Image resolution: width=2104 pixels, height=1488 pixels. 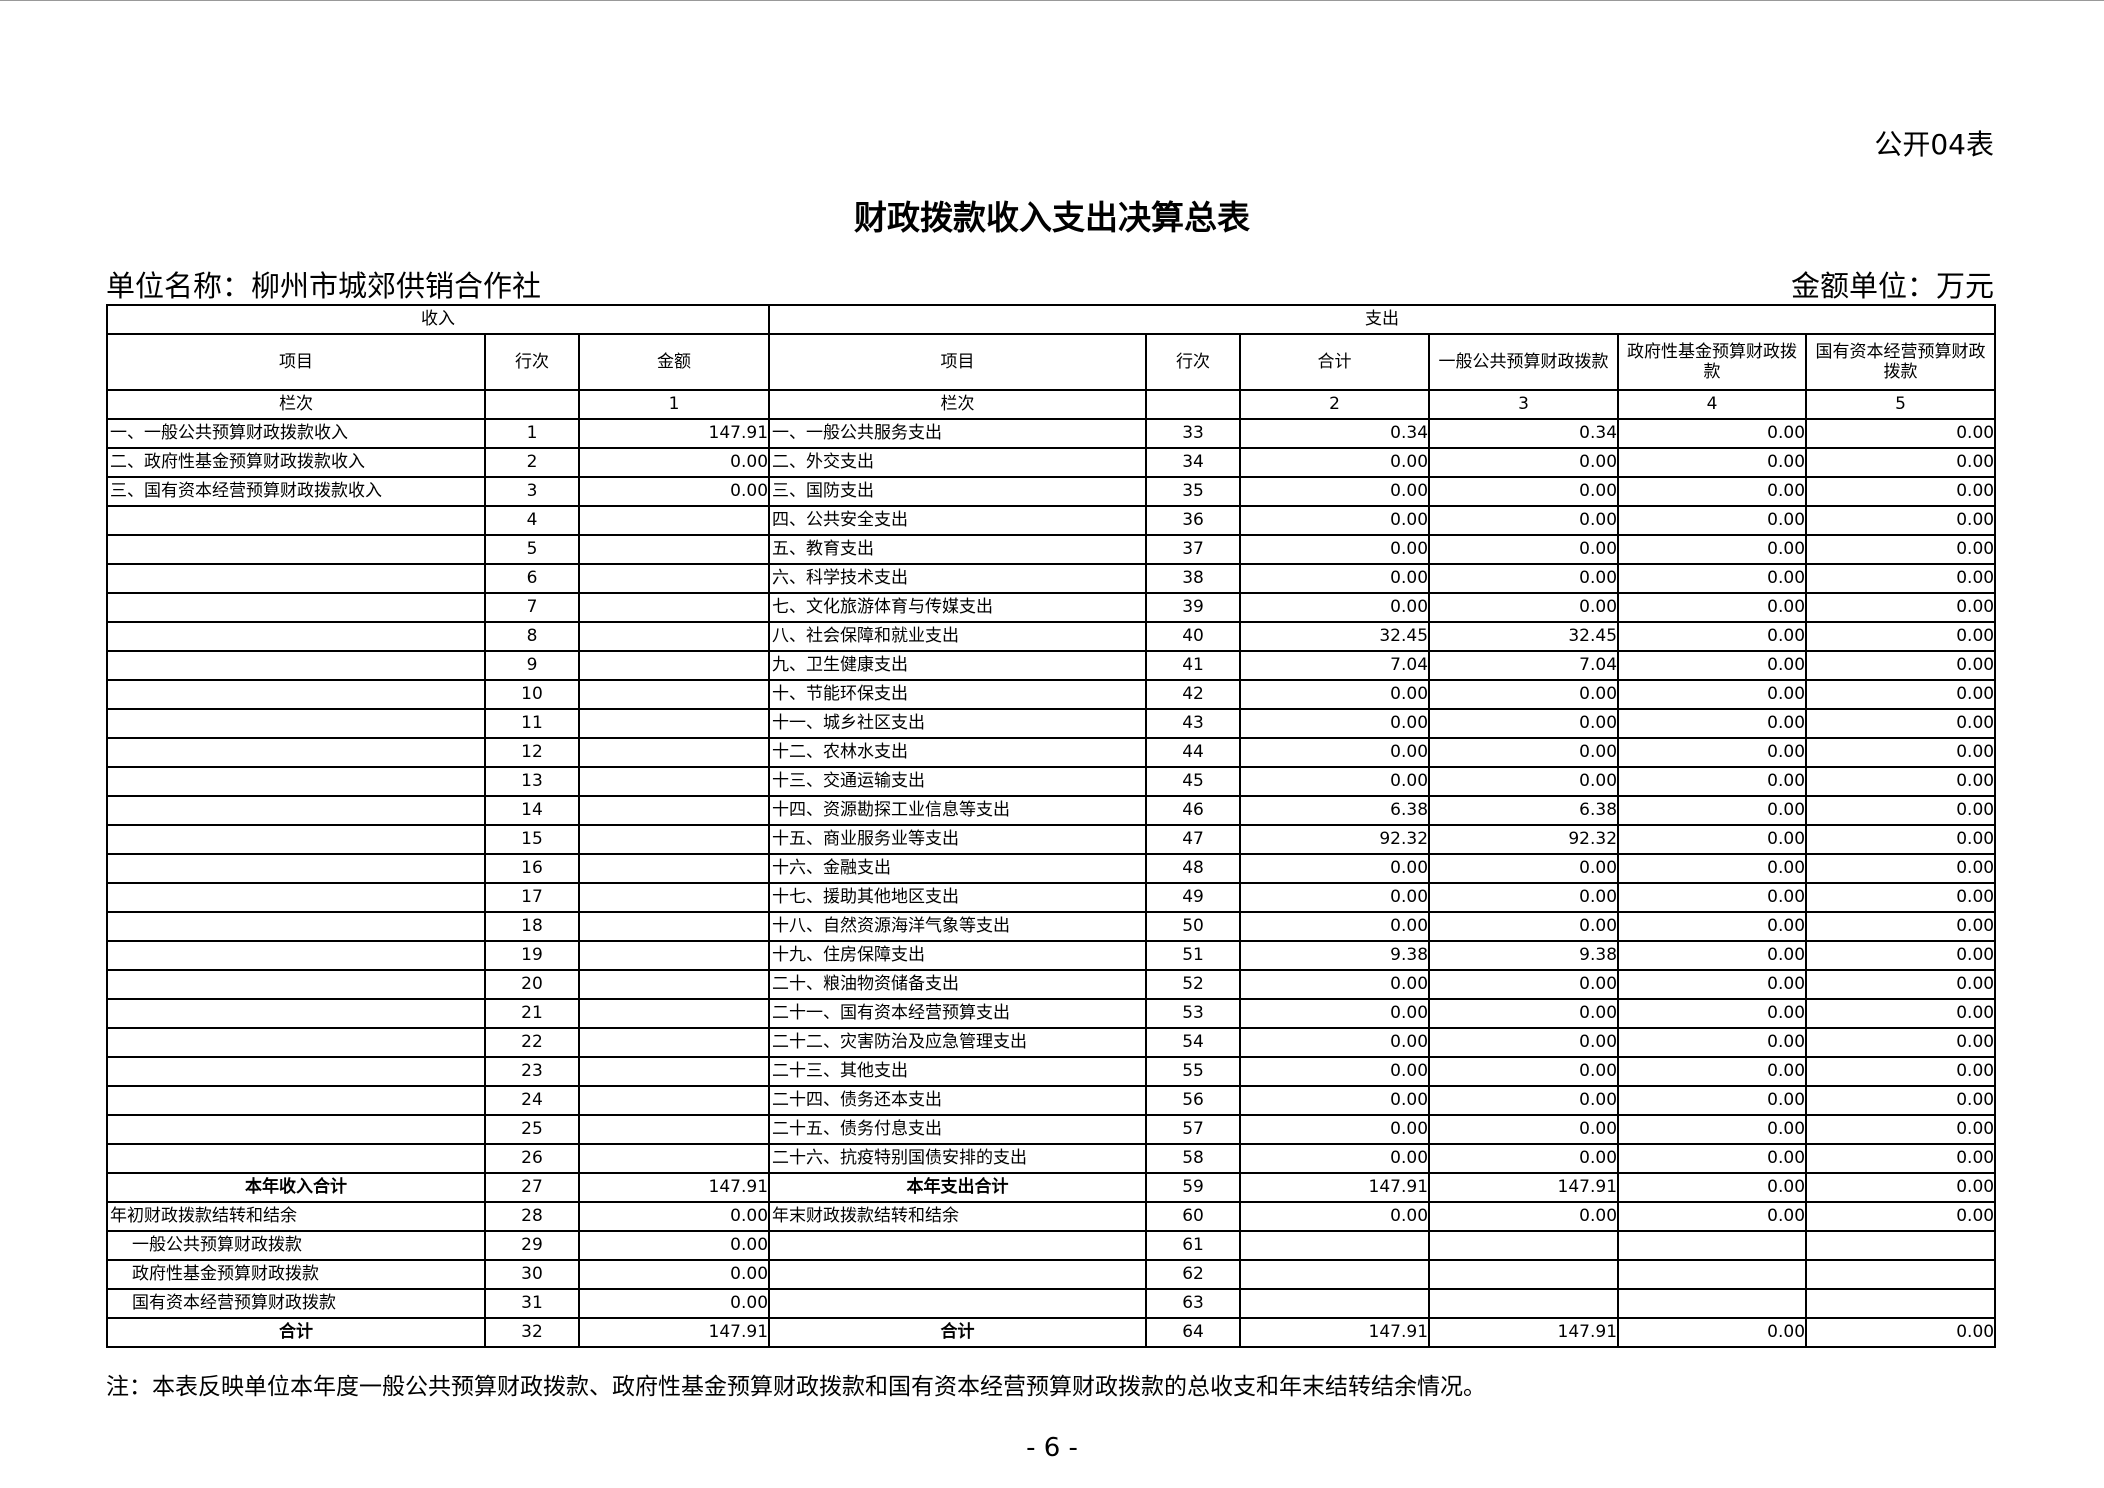 I want to click on col-header-state-capital: 国有资本经营预算财政拨款, so click(x=1901, y=362).